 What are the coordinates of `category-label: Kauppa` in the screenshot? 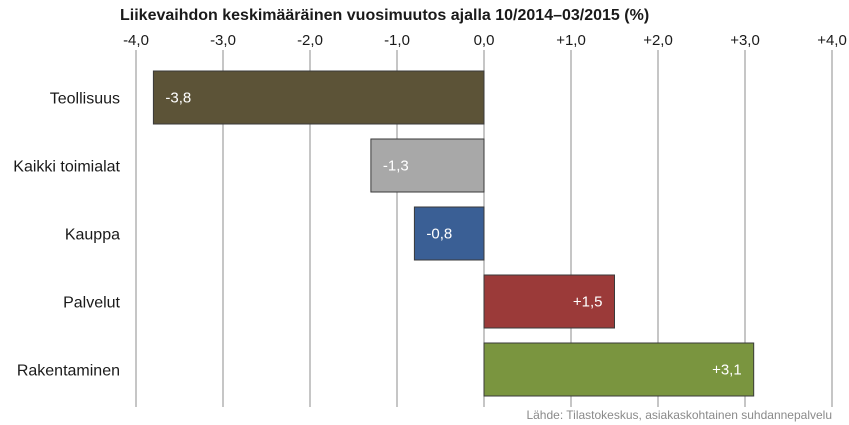 It's located at (92, 235).